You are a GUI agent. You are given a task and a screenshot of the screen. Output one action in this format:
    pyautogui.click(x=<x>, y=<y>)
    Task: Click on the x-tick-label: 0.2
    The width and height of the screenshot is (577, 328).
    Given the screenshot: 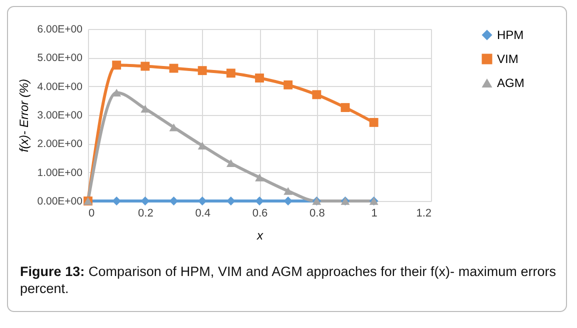 What is the action you would take?
    pyautogui.click(x=146, y=214)
    